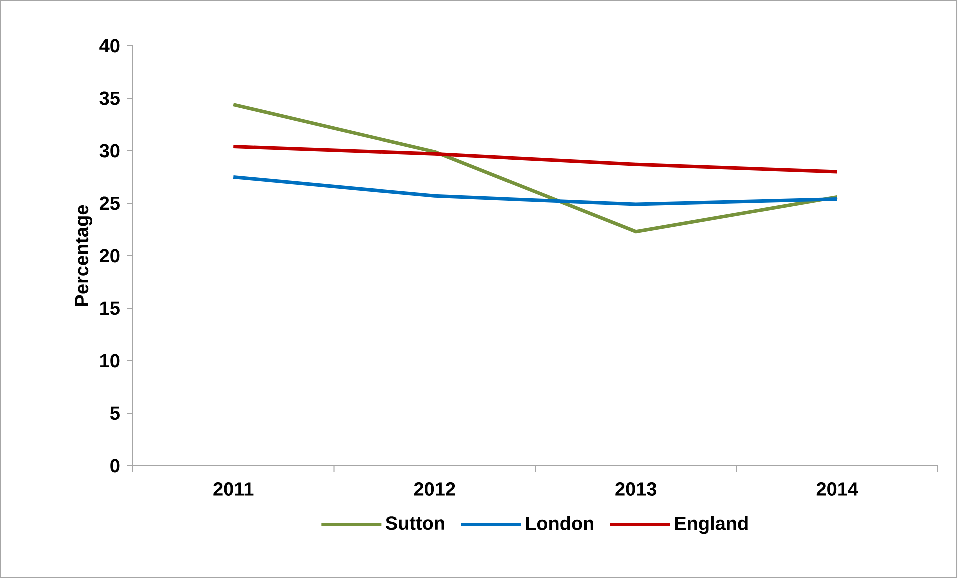 The height and width of the screenshot is (579, 958). What do you see at coordinates (110, 309) in the screenshot?
I see `y-tick-label: 15` at bounding box center [110, 309].